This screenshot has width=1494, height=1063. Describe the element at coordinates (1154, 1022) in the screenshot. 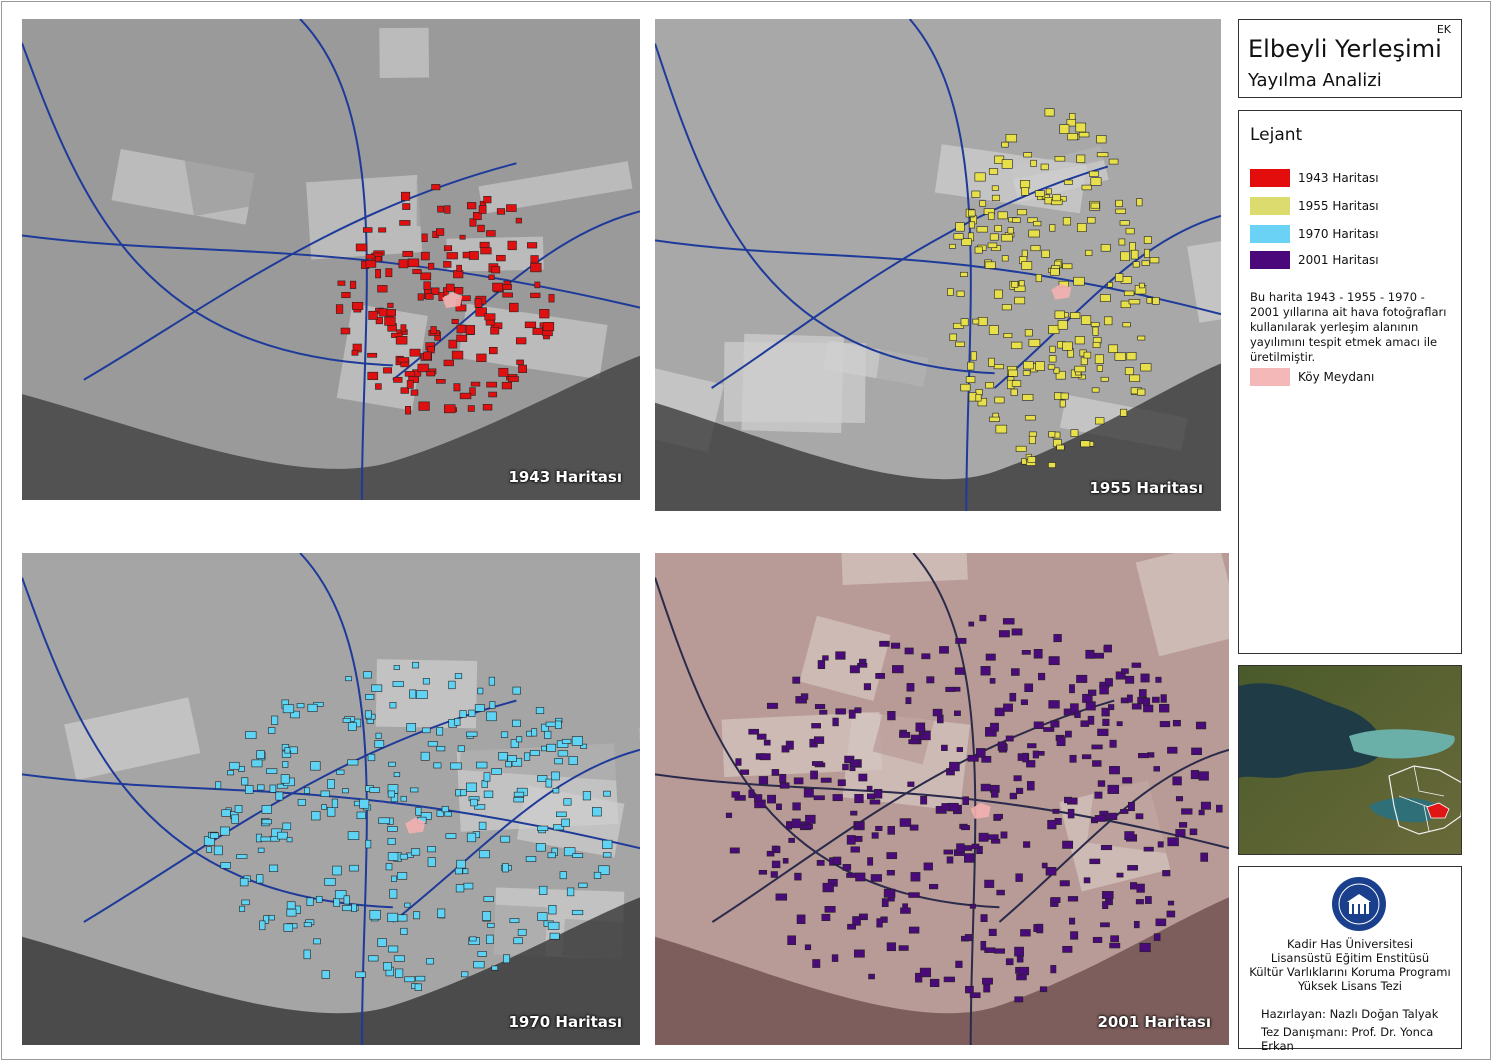

I see `map-year-label: 2001 Haritası` at that location.